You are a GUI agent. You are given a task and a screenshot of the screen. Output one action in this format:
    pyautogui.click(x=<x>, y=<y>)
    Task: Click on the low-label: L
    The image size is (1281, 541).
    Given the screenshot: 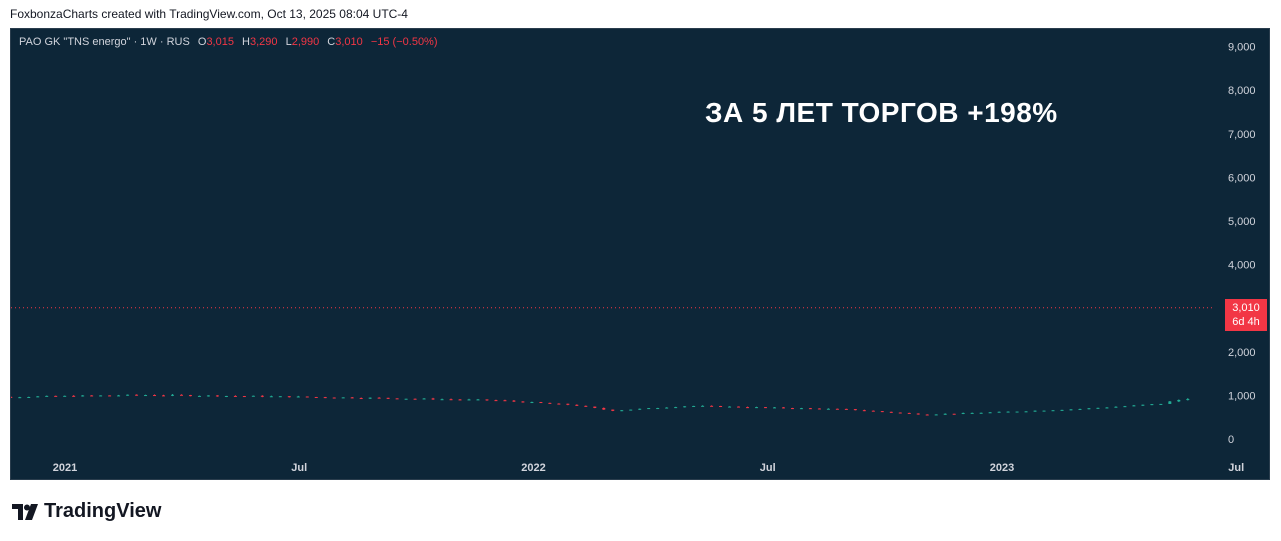 What is the action you would take?
    pyautogui.click(x=288, y=42)
    